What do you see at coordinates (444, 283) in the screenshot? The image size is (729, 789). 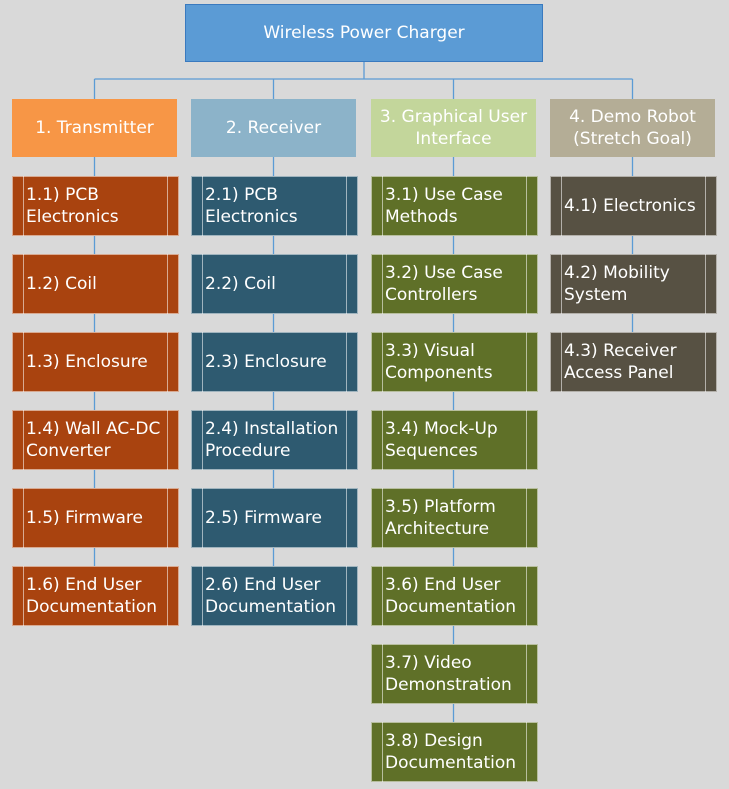 I see `task-label: 3.2) Use Case Controllers` at bounding box center [444, 283].